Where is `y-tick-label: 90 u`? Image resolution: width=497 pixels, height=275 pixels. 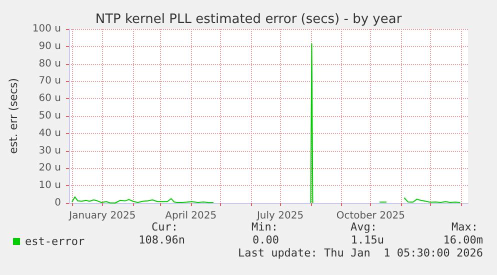
y-tick-label: 90 u is located at coordinates (49, 46).